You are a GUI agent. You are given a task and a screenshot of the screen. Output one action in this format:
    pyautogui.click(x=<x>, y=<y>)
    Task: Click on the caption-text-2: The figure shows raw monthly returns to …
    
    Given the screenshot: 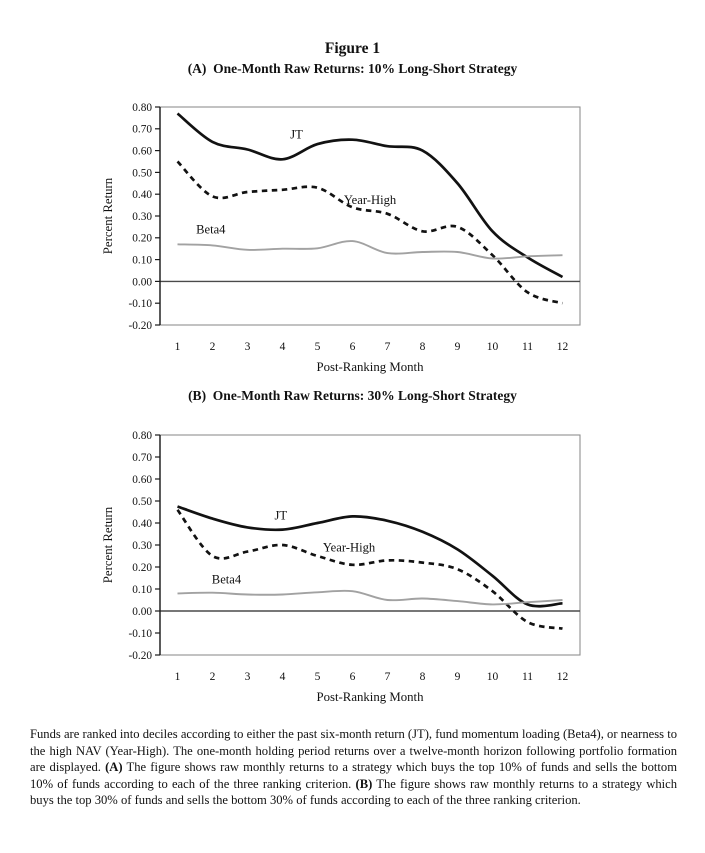 What is the action you would take?
    pyautogui.click(x=353, y=775)
    